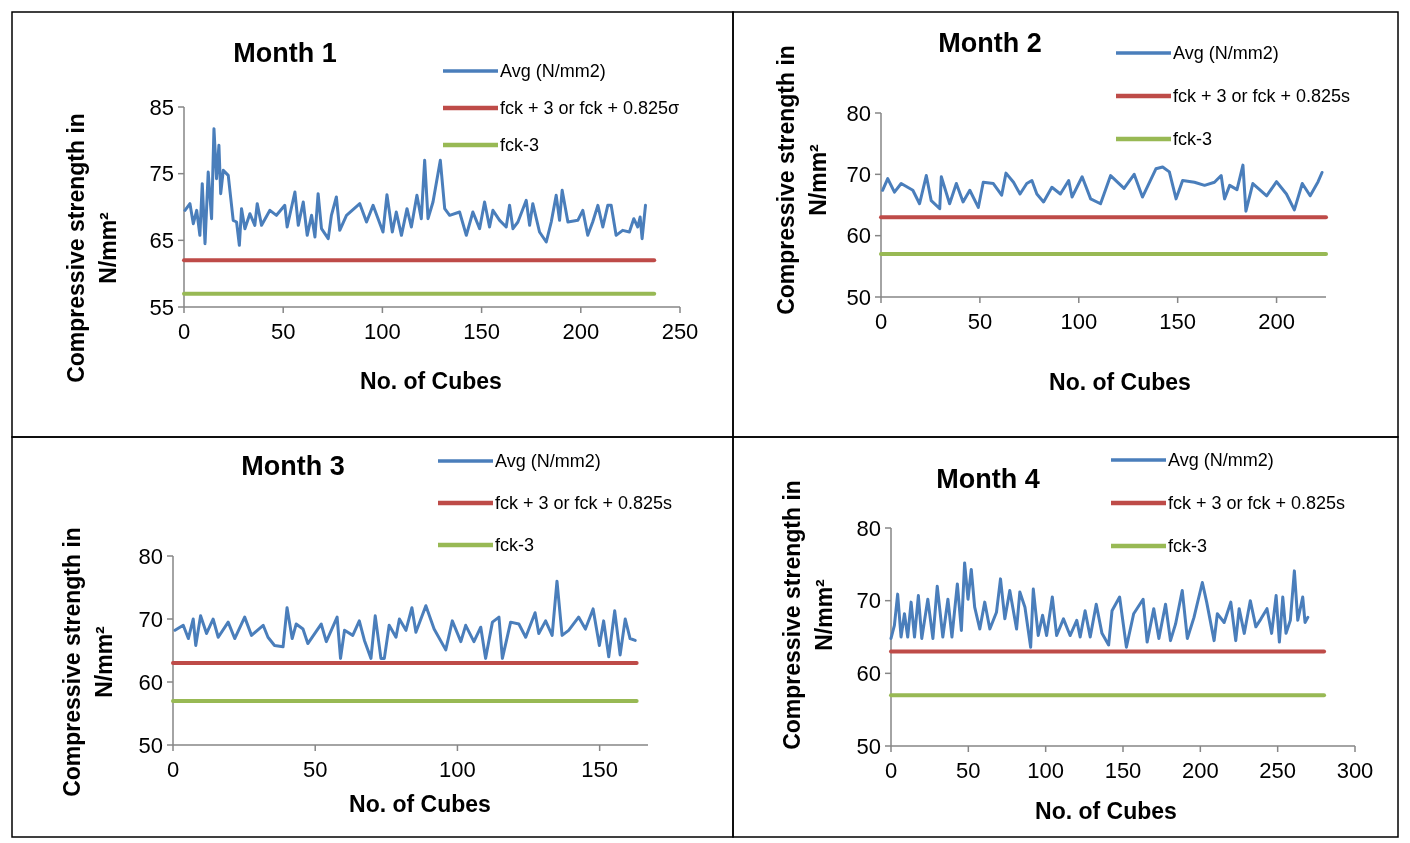 The image size is (1410, 843). What do you see at coordinates (161, 307) in the screenshot?
I see `y-tick-label: 55` at bounding box center [161, 307].